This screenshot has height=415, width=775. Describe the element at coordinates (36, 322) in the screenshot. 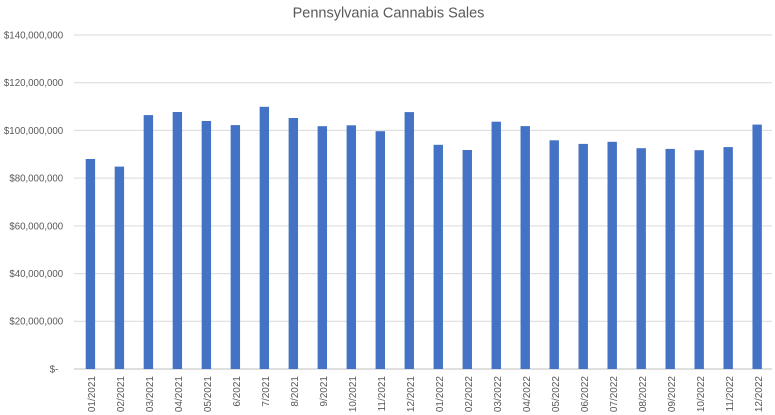

I see `svg-text: $20,000,000` at that location.